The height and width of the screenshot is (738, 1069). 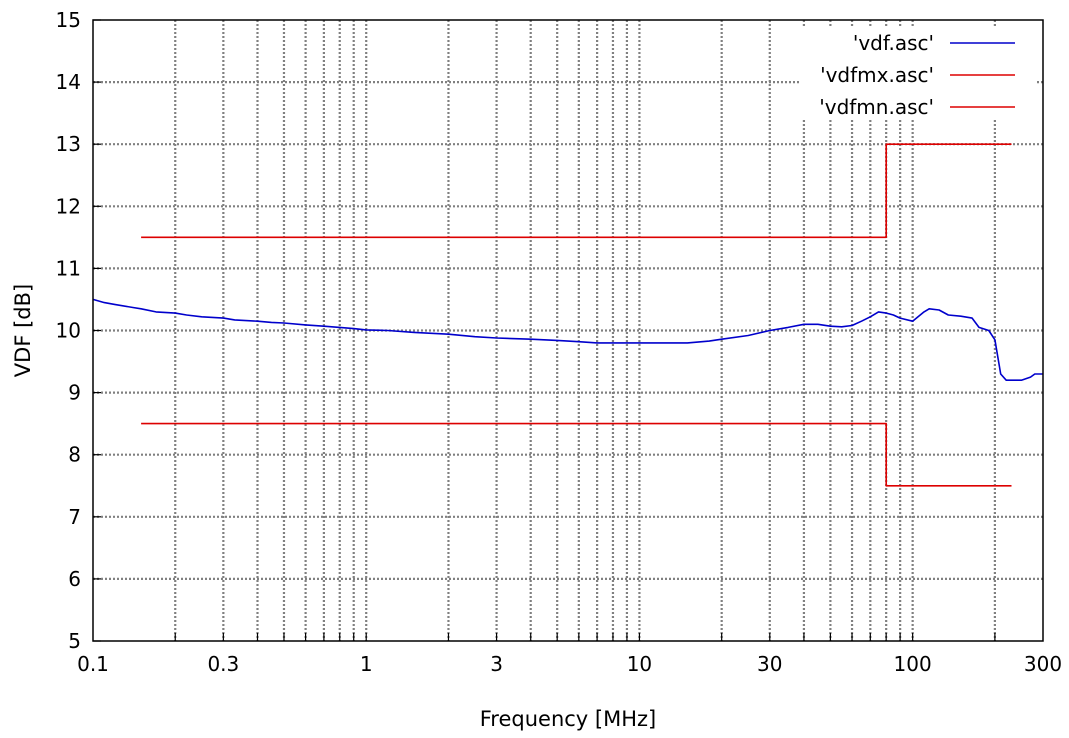 What do you see at coordinates (568, 719) in the screenshot?
I see `x-axis-label: Frequency [MHz]` at bounding box center [568, 719].